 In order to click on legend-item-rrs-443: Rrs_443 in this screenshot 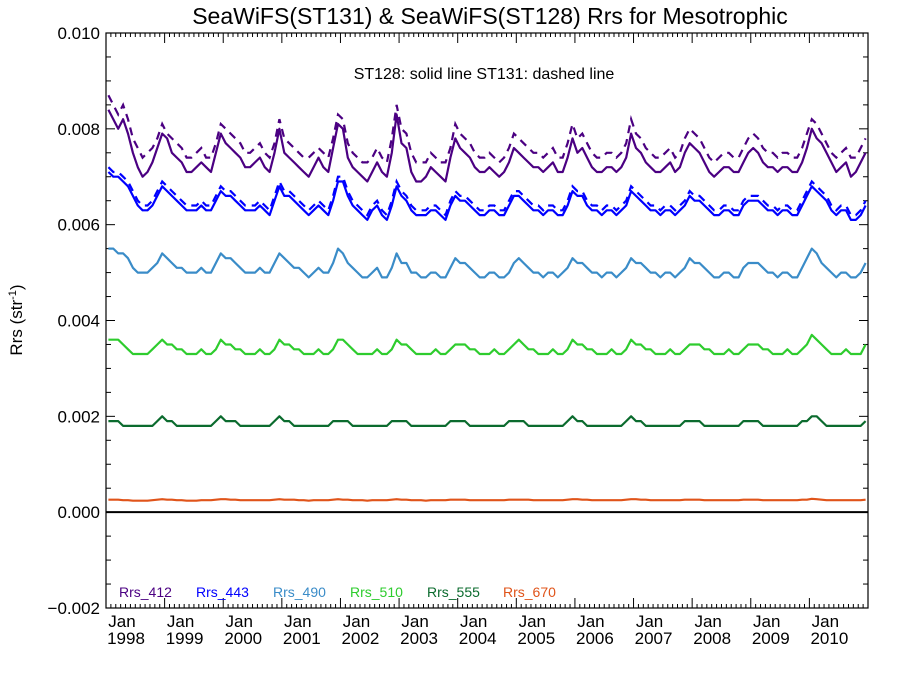, I will do `click(222, 592)`.